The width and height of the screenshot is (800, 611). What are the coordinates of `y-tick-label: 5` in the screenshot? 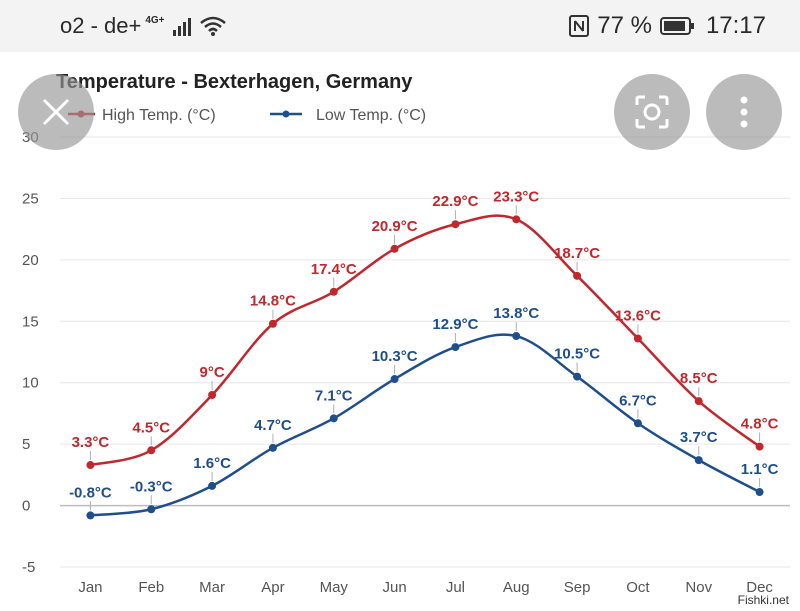 It's located at (26, 444).